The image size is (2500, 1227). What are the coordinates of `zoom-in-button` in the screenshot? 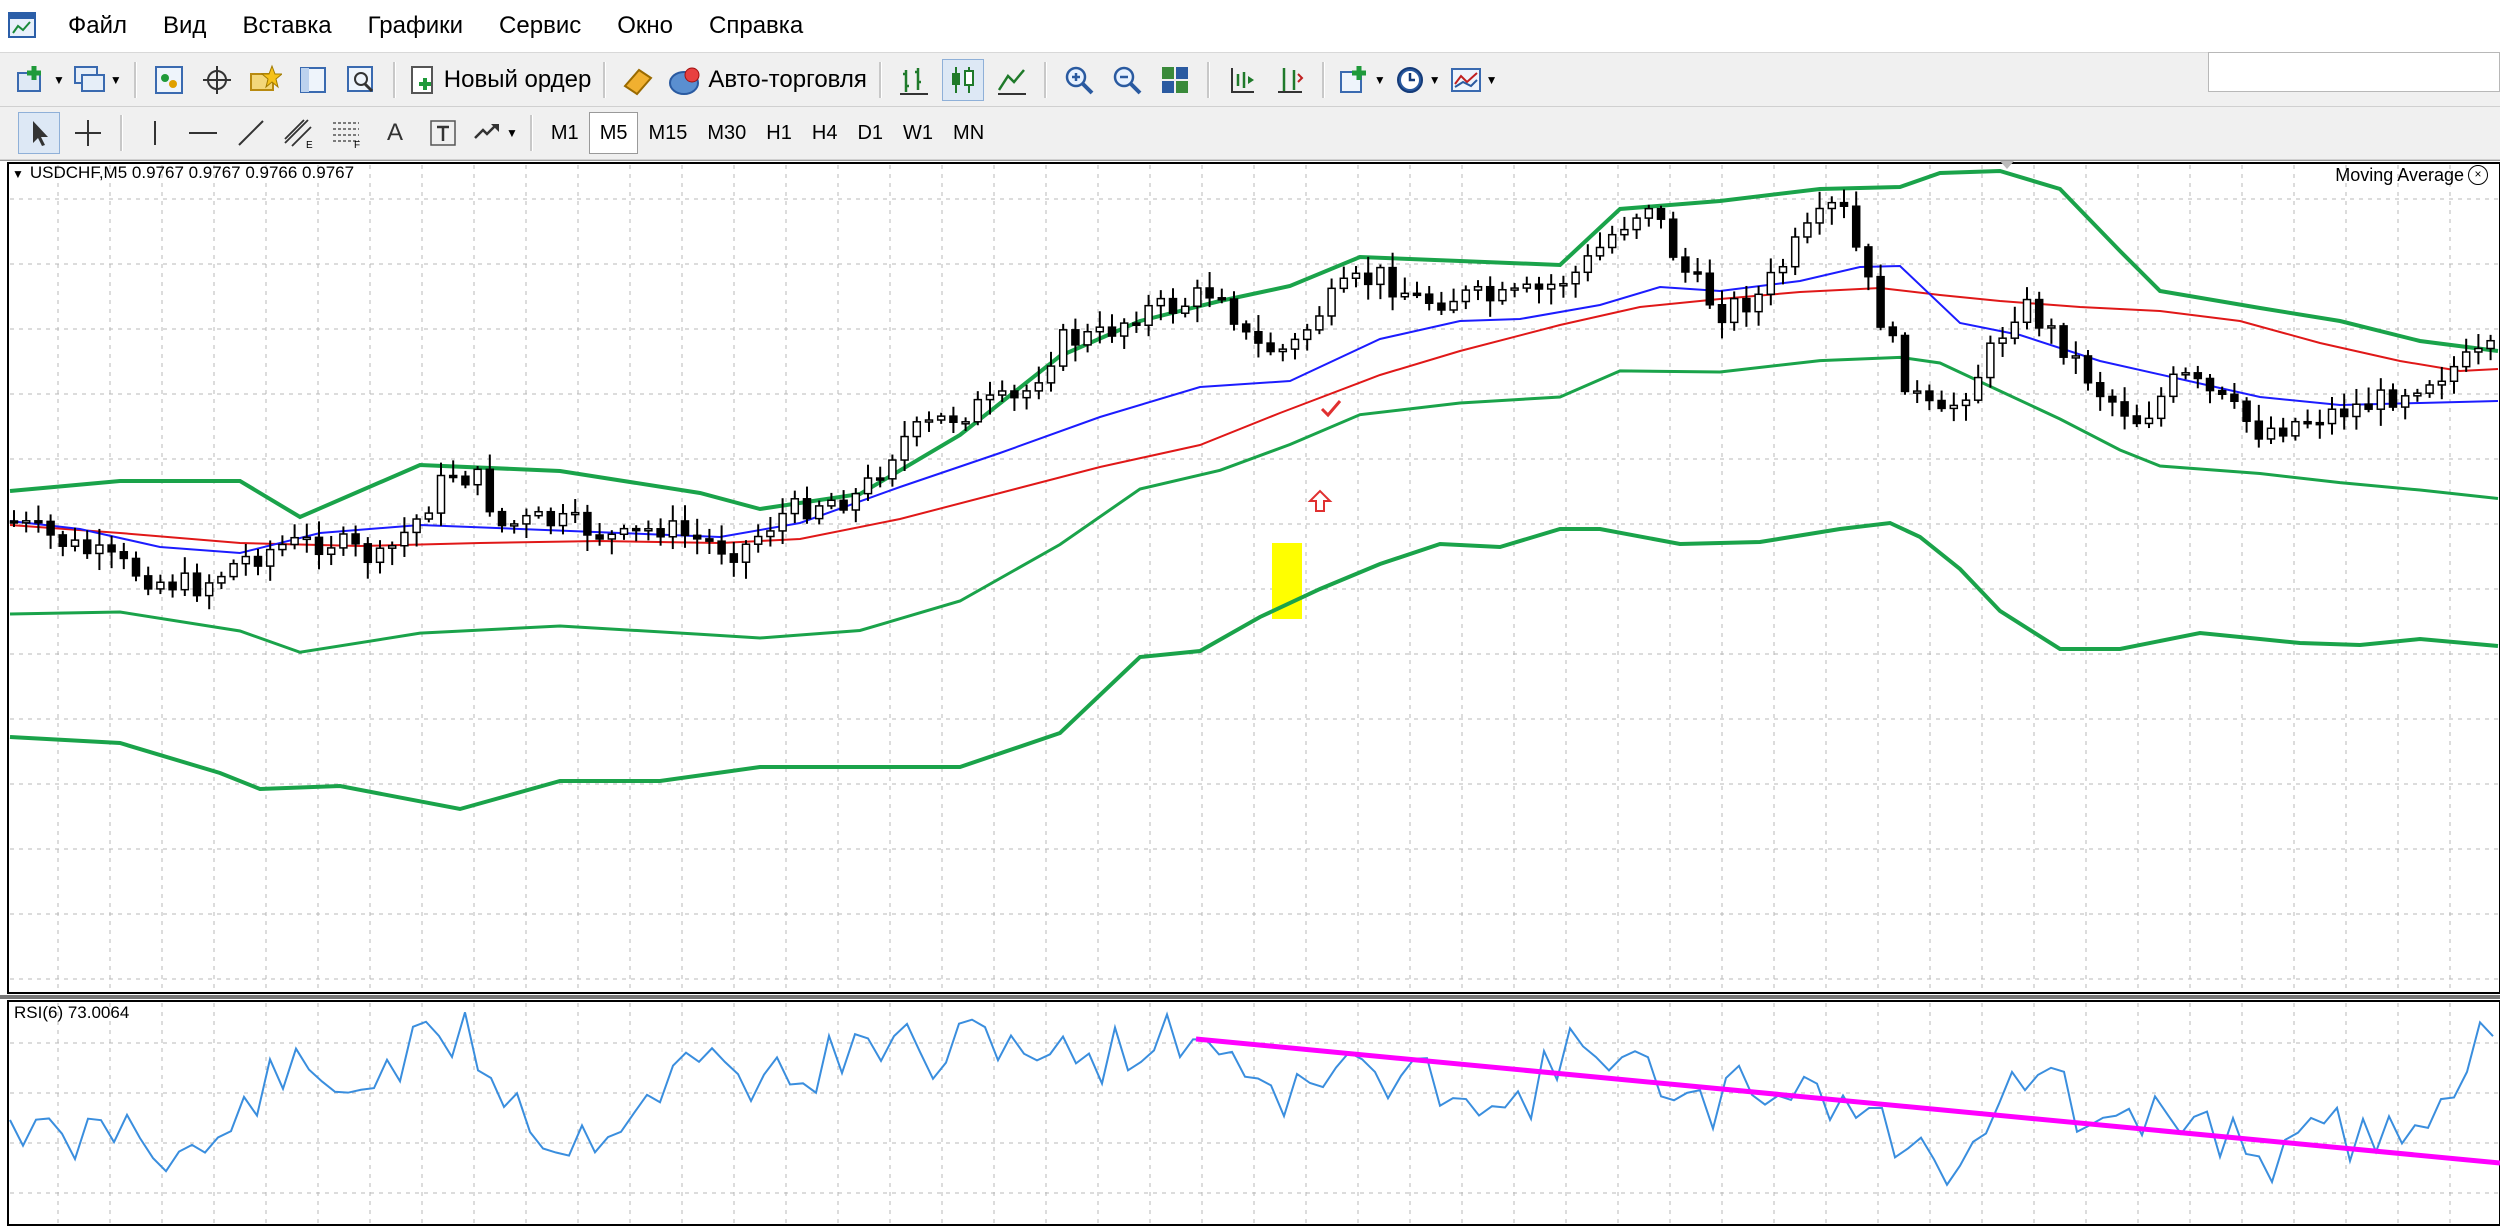 It's located at (1079, 80).